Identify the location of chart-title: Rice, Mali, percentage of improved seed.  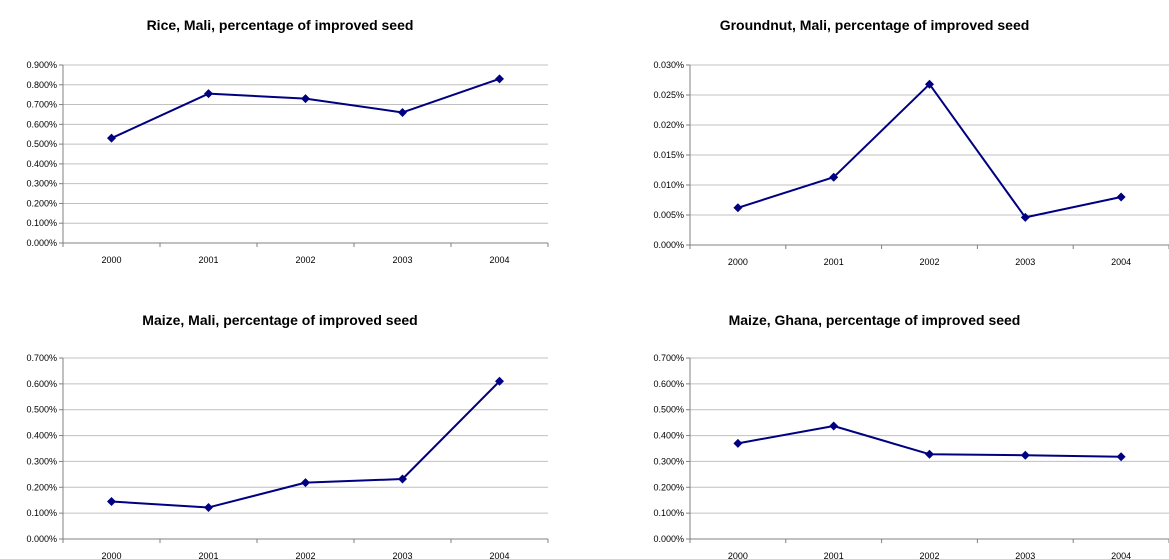
(280, 25).